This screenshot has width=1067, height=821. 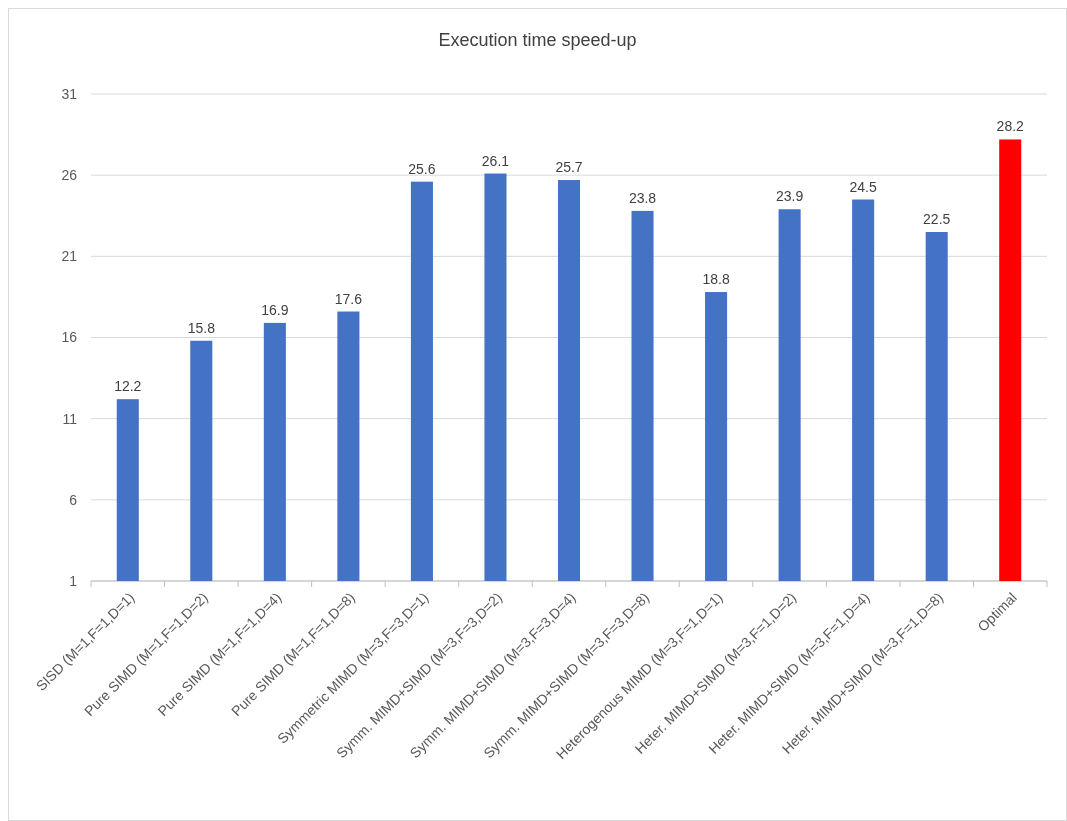 I want to click on data-label: 15.8, so click(x=201, y=327).